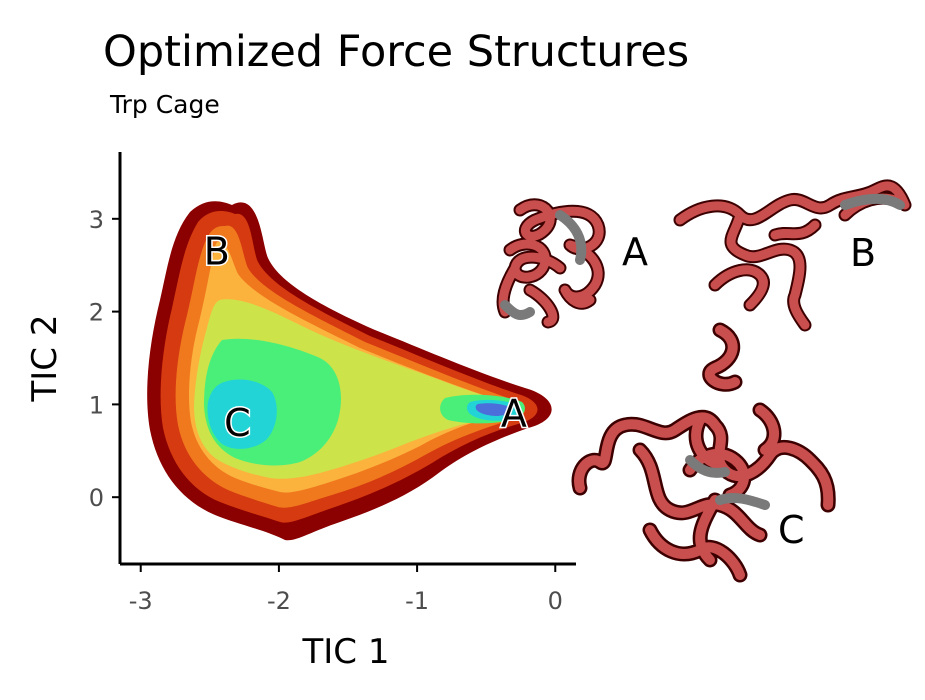 The height and width of the screenshot is (700, 925). I want to click on chart-subtitle: Trp Cage, so click(164, 104).